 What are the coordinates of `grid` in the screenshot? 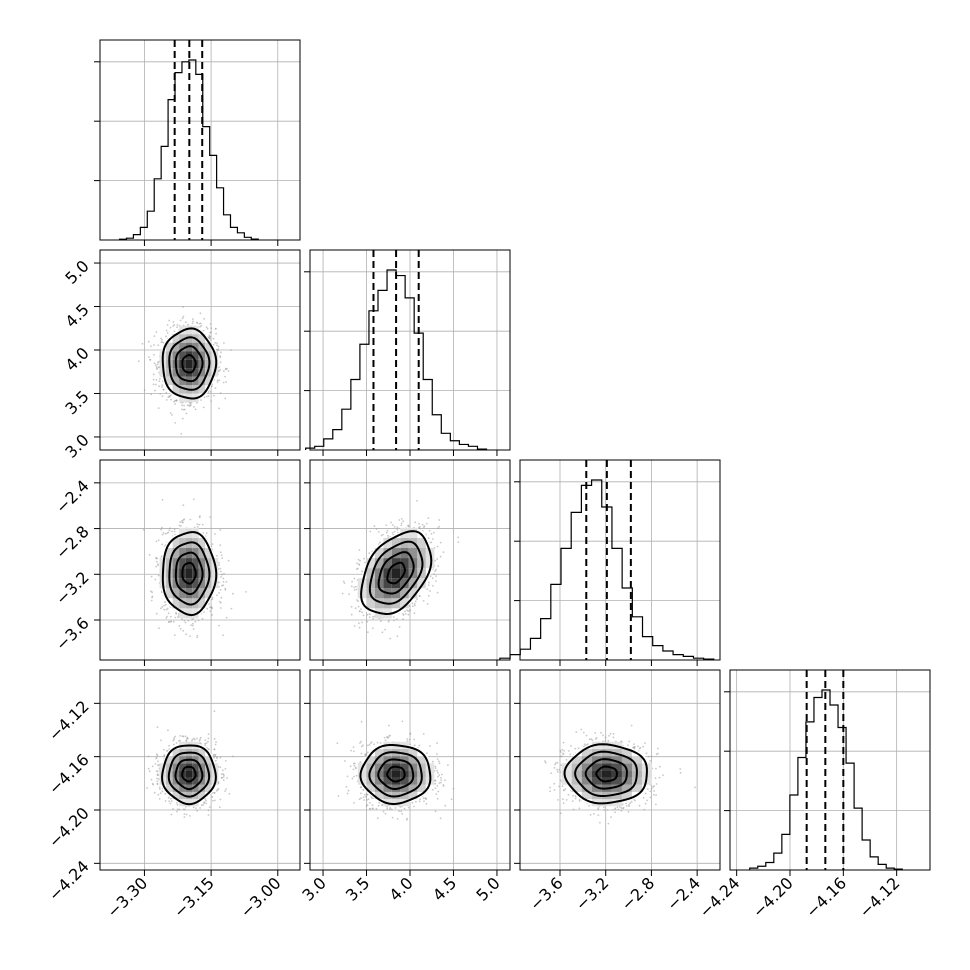 It's located at (200, 560).